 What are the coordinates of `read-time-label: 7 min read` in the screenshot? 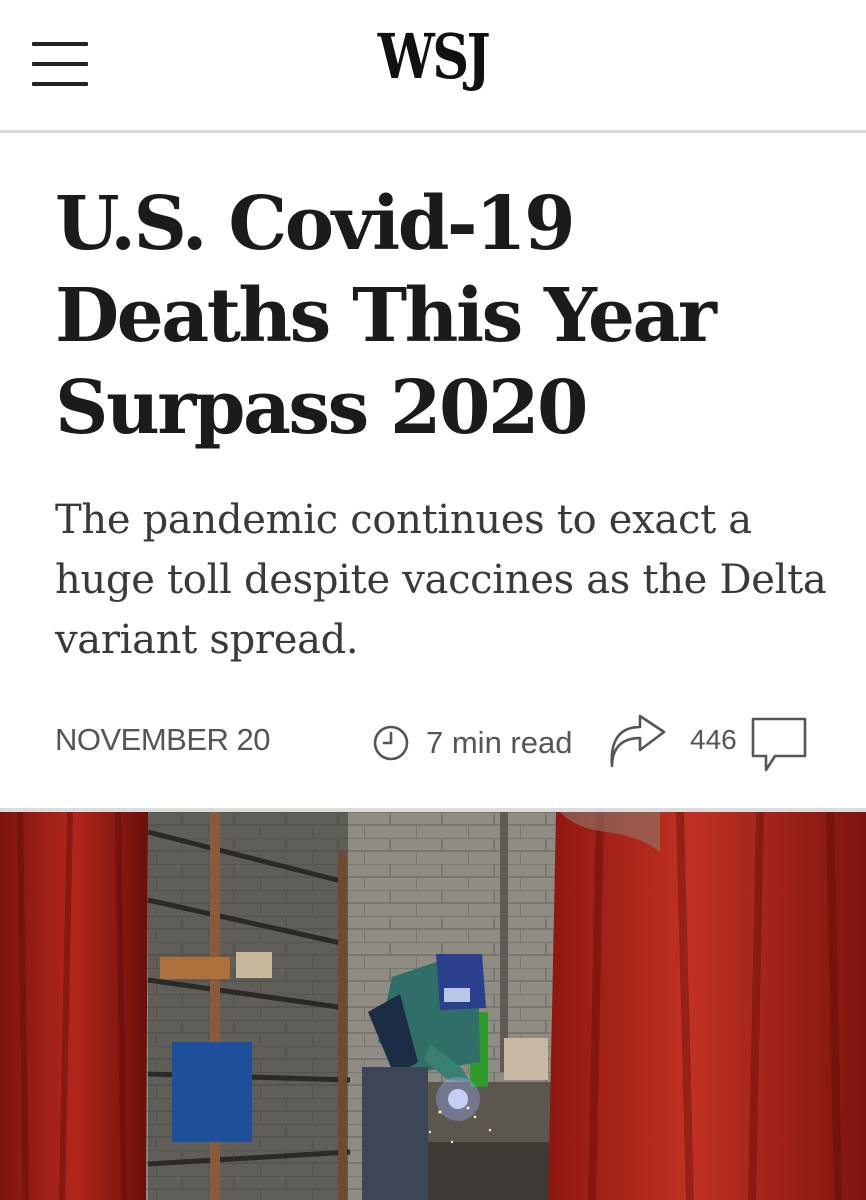 It's located at (499, 742).